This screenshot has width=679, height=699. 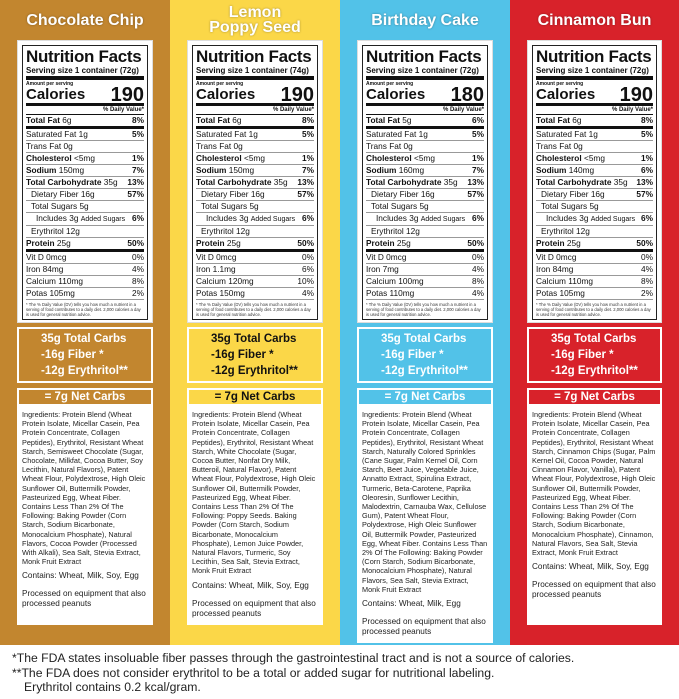 What do you see at coordinates (67, 120) in the screenshot?
I see `nutrient-amount: 6g` at bounding box center [67, 120].